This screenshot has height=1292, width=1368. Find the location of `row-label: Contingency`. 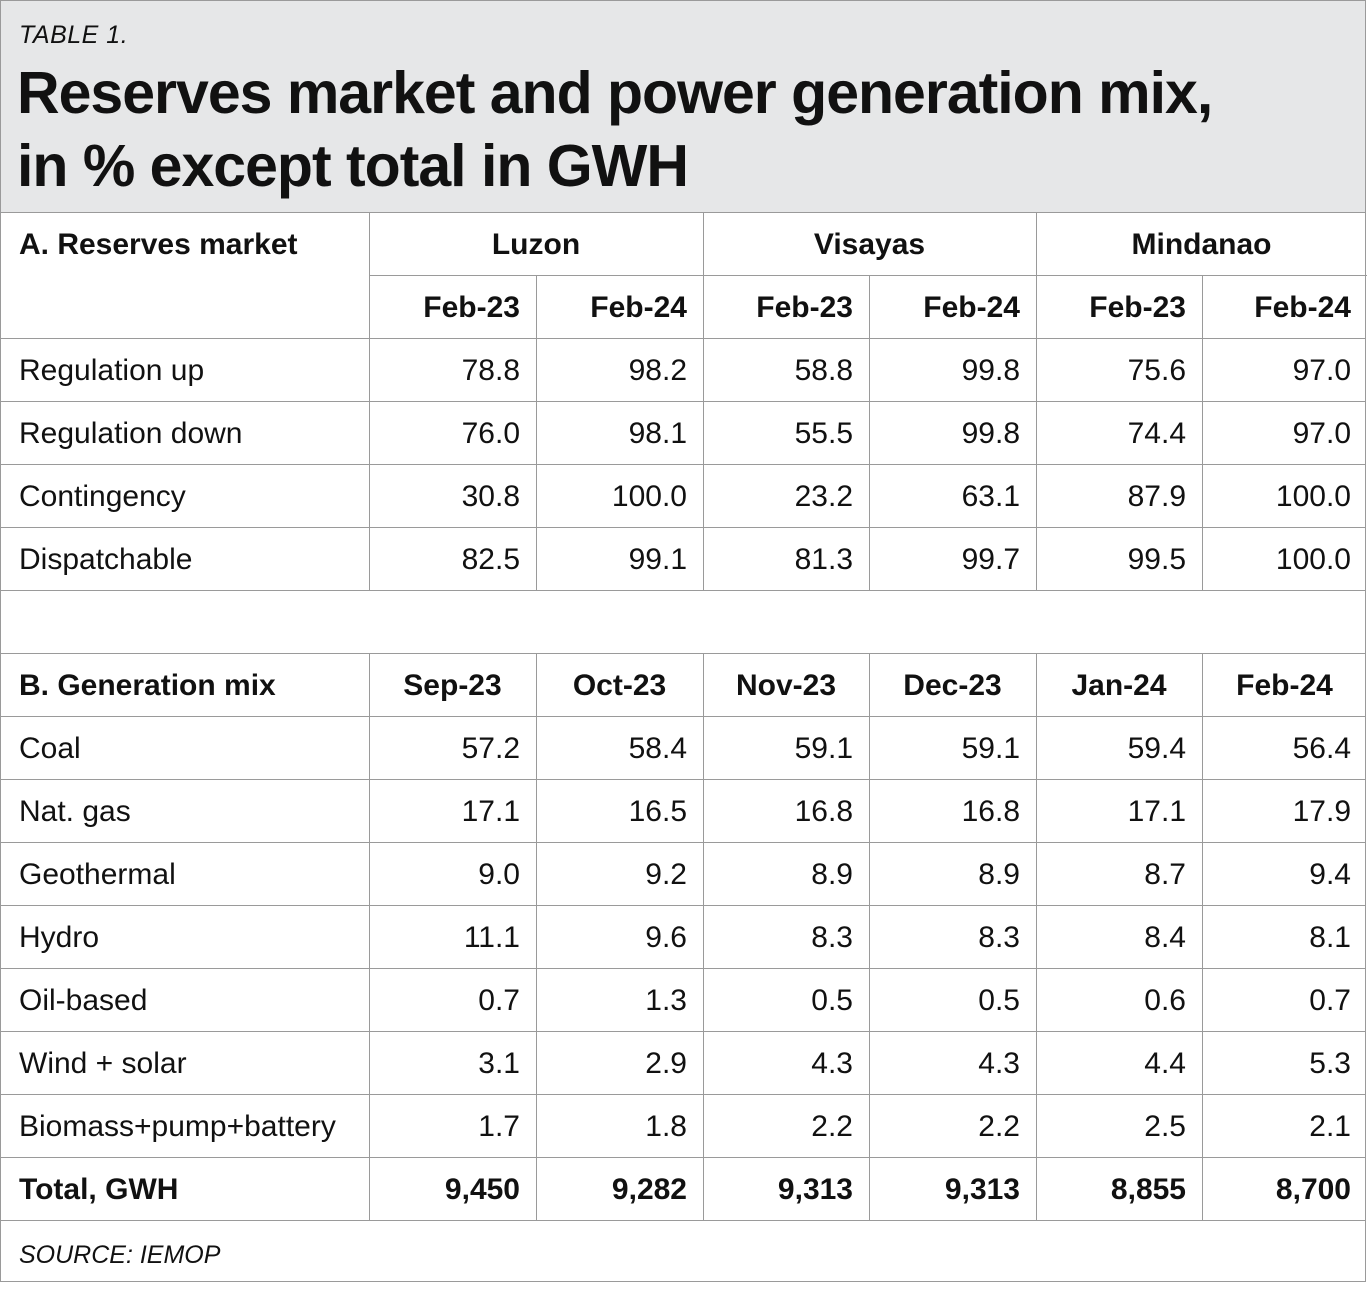

row-label: Contingency is located at coordinates (102, 496).